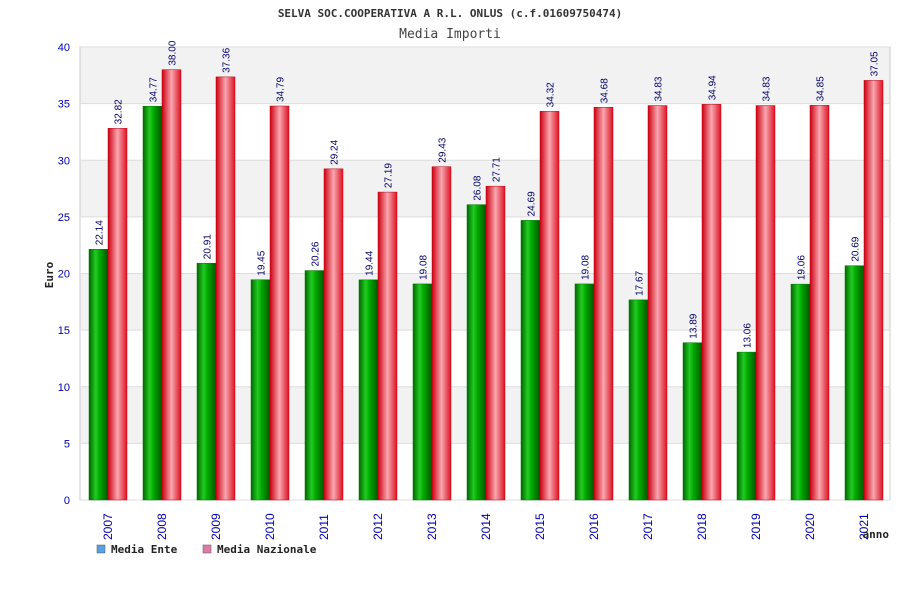  Describe the element at coordinates (540, 526) in the screenshot. I see `x-tick-label: 2015` at that location.